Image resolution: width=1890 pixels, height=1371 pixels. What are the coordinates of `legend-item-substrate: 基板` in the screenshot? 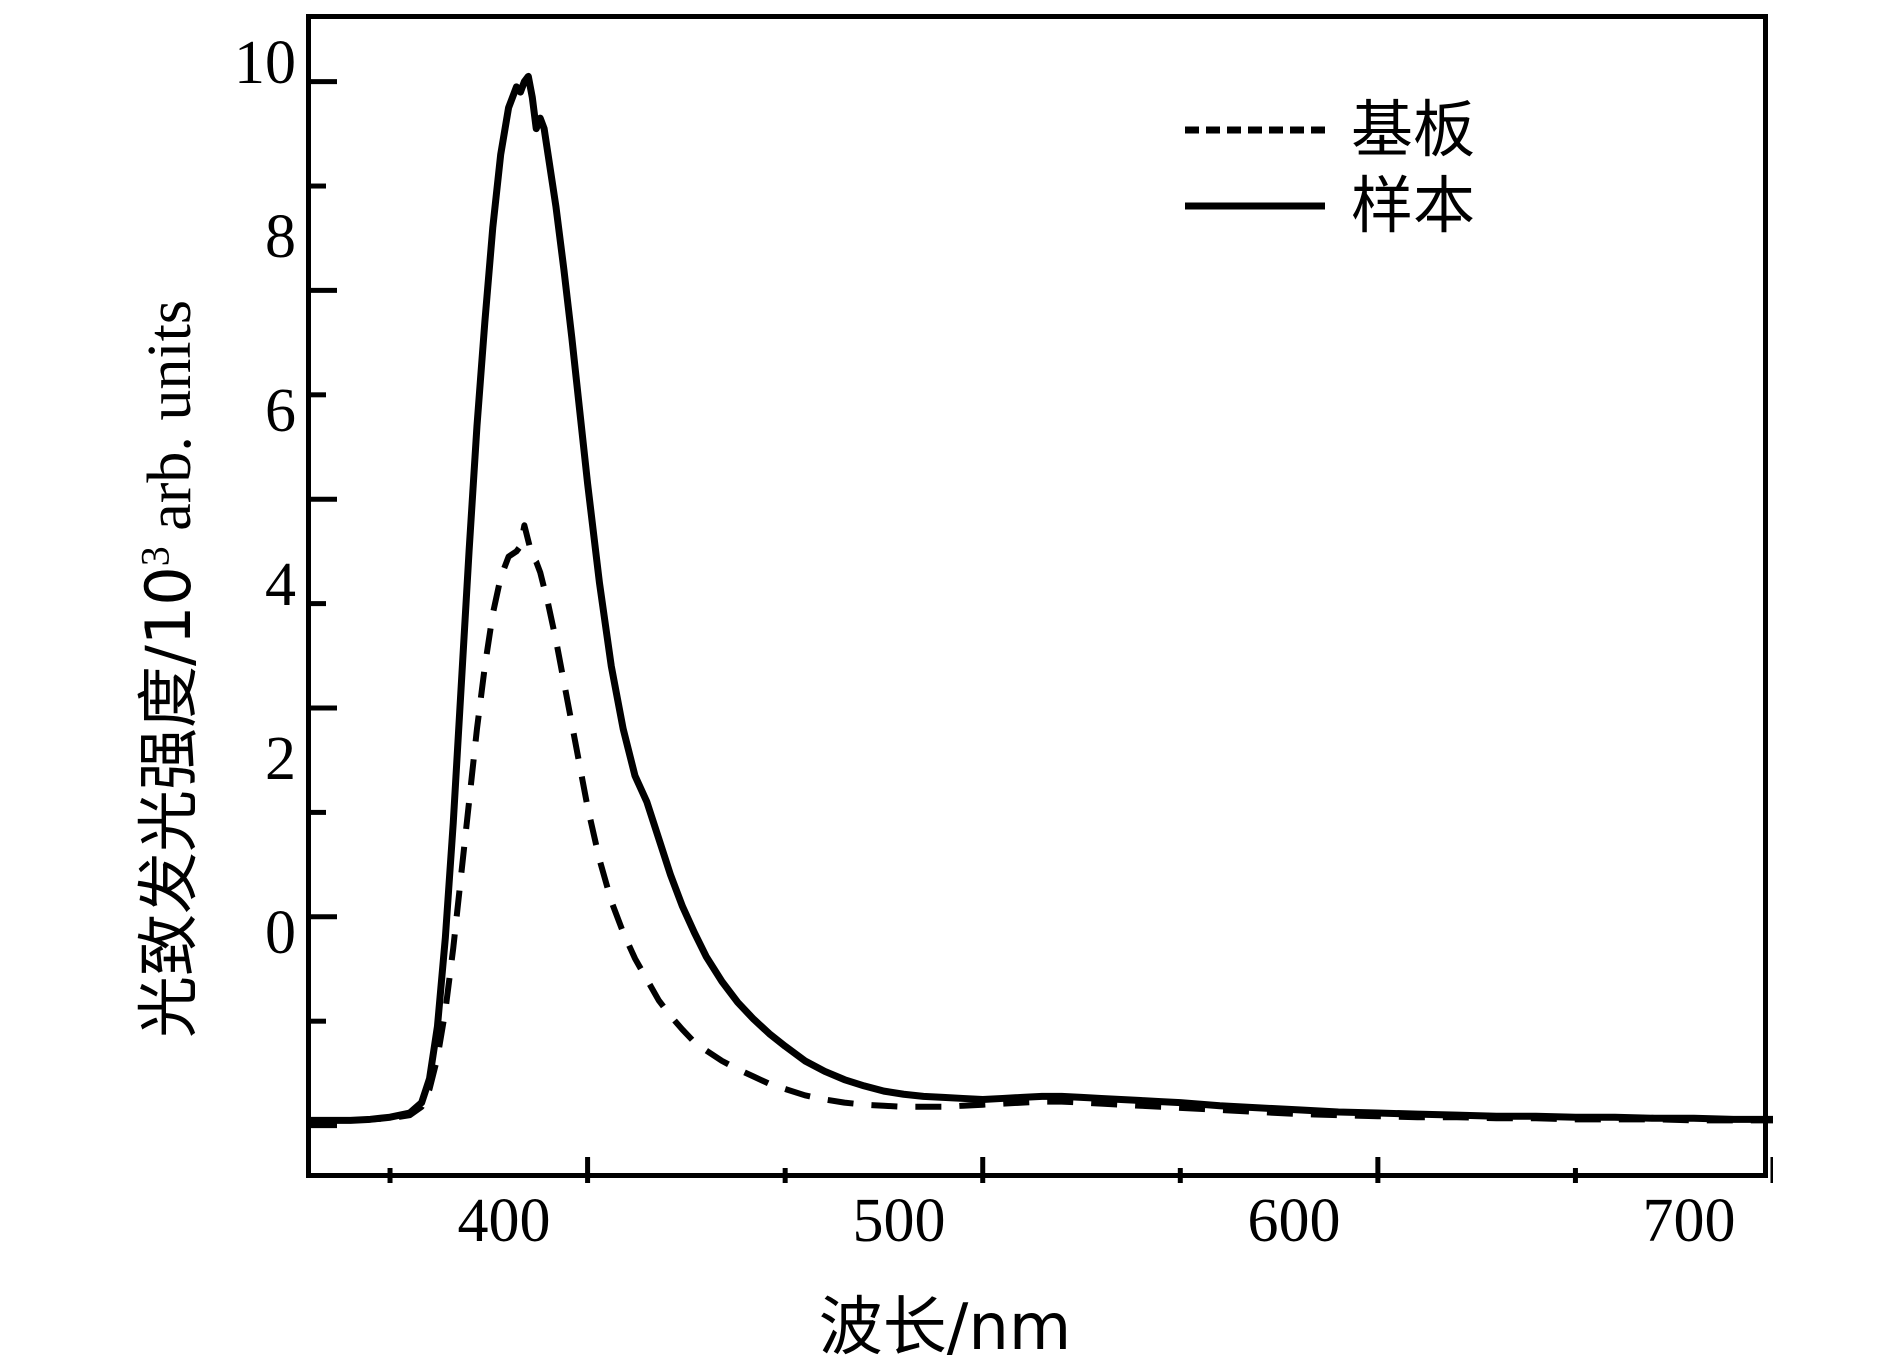 It's located at (1350, 130).